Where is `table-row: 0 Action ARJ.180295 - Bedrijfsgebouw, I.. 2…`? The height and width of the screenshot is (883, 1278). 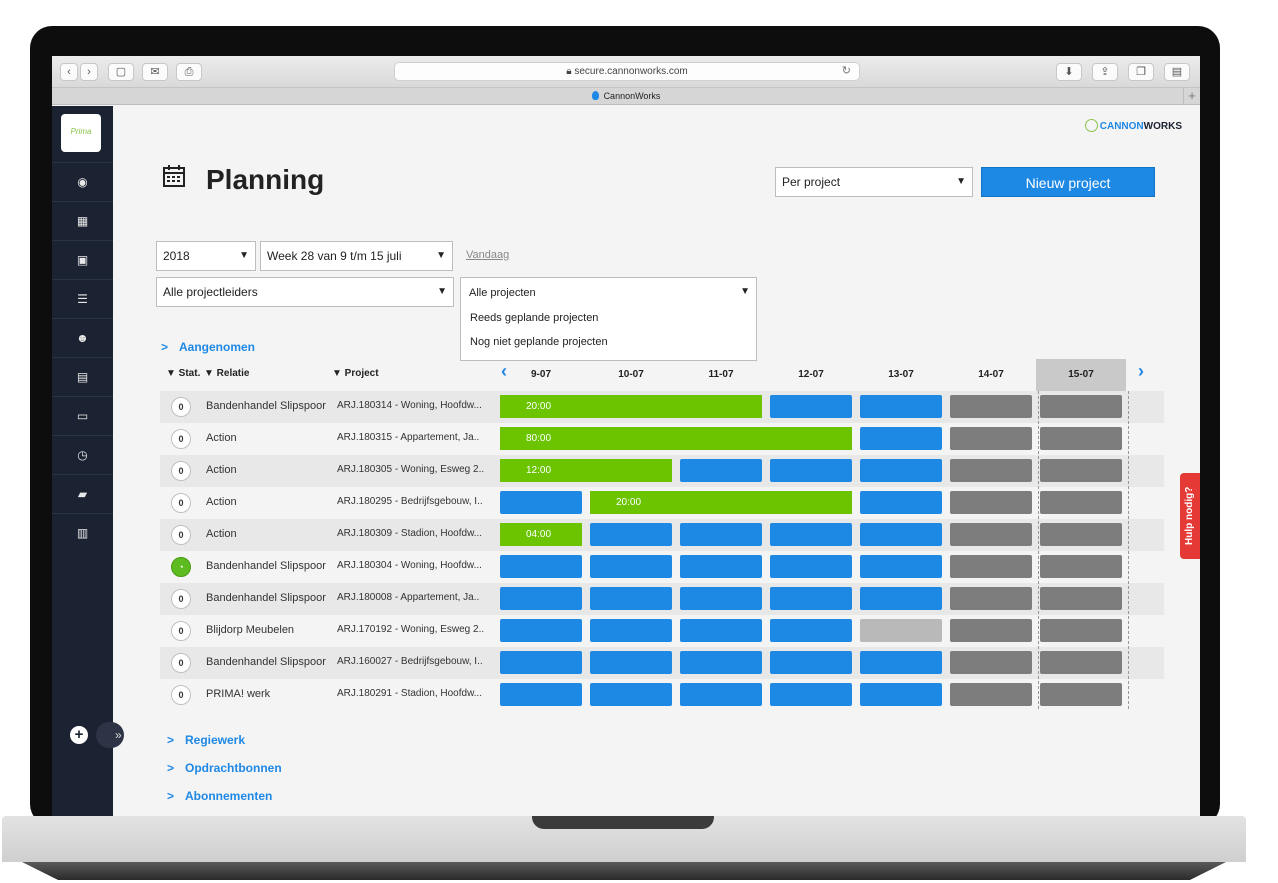
table-row: 0 Action ARJ.180295 - Bedrijfsgebouw, I.. 2… is located at coordinates (662, 503).